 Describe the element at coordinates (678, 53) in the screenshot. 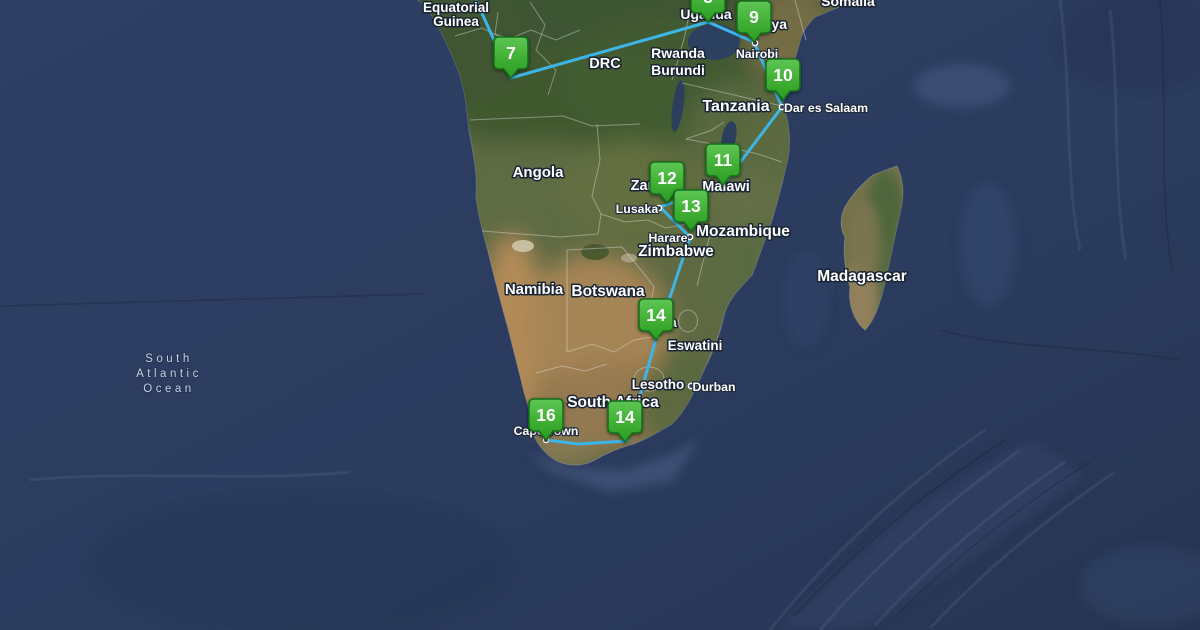

I see `country-label-rwanda: Rwanda` at that location.